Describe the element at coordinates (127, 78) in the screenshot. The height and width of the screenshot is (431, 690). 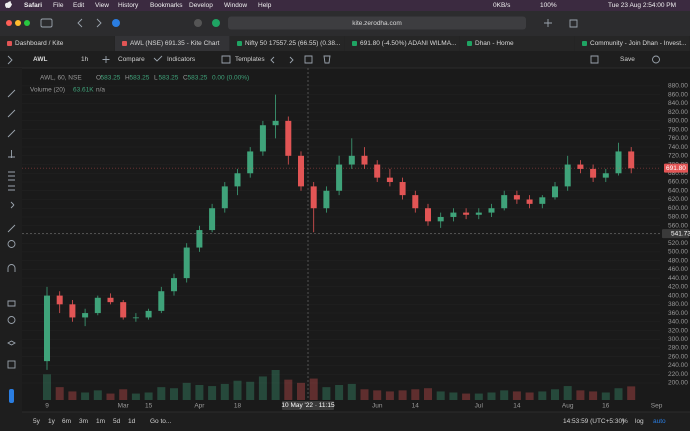
I see `ohlc-label: H` at that location.